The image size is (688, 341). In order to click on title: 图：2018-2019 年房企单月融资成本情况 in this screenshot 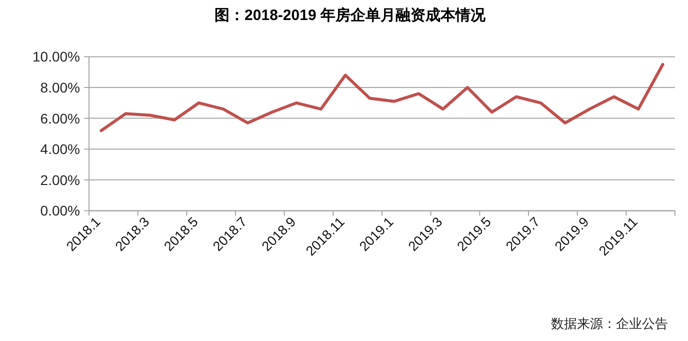, I will do `click(350, 15)`.